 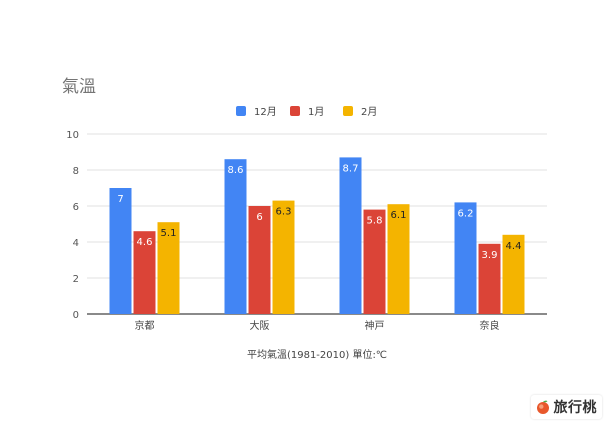 I want to click on y-tick-label: 0, so click(x=76, y=315).